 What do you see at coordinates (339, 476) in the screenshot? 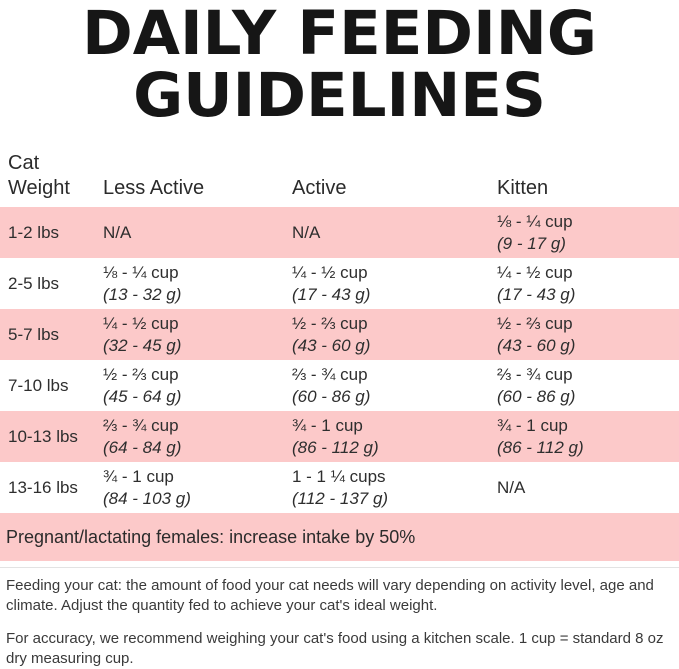
I see `cup-amount: 1 - 1 ¼ cups` at bounding box center [339, 476].